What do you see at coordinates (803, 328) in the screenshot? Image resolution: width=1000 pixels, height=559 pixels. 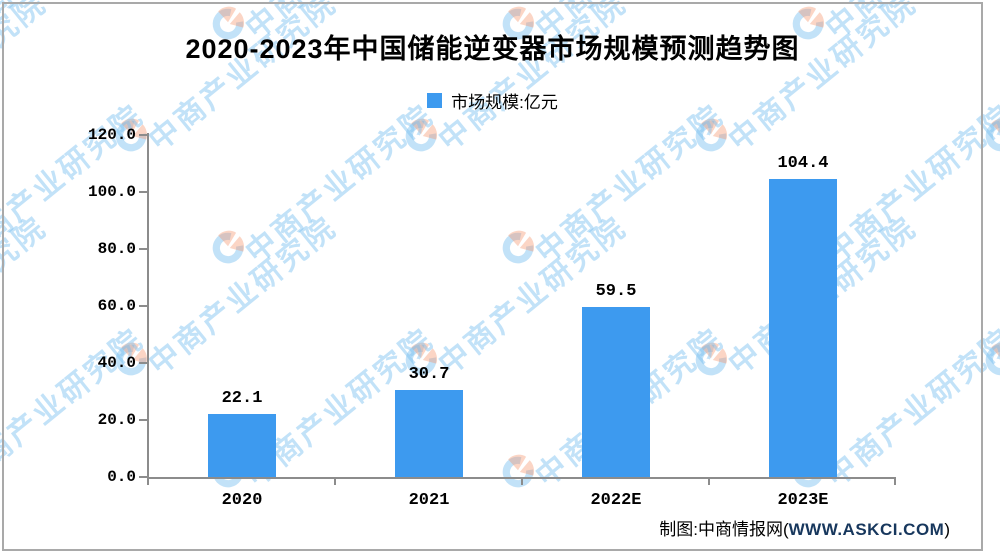 I see `bar-2023E` at bounding box center [803, 328].